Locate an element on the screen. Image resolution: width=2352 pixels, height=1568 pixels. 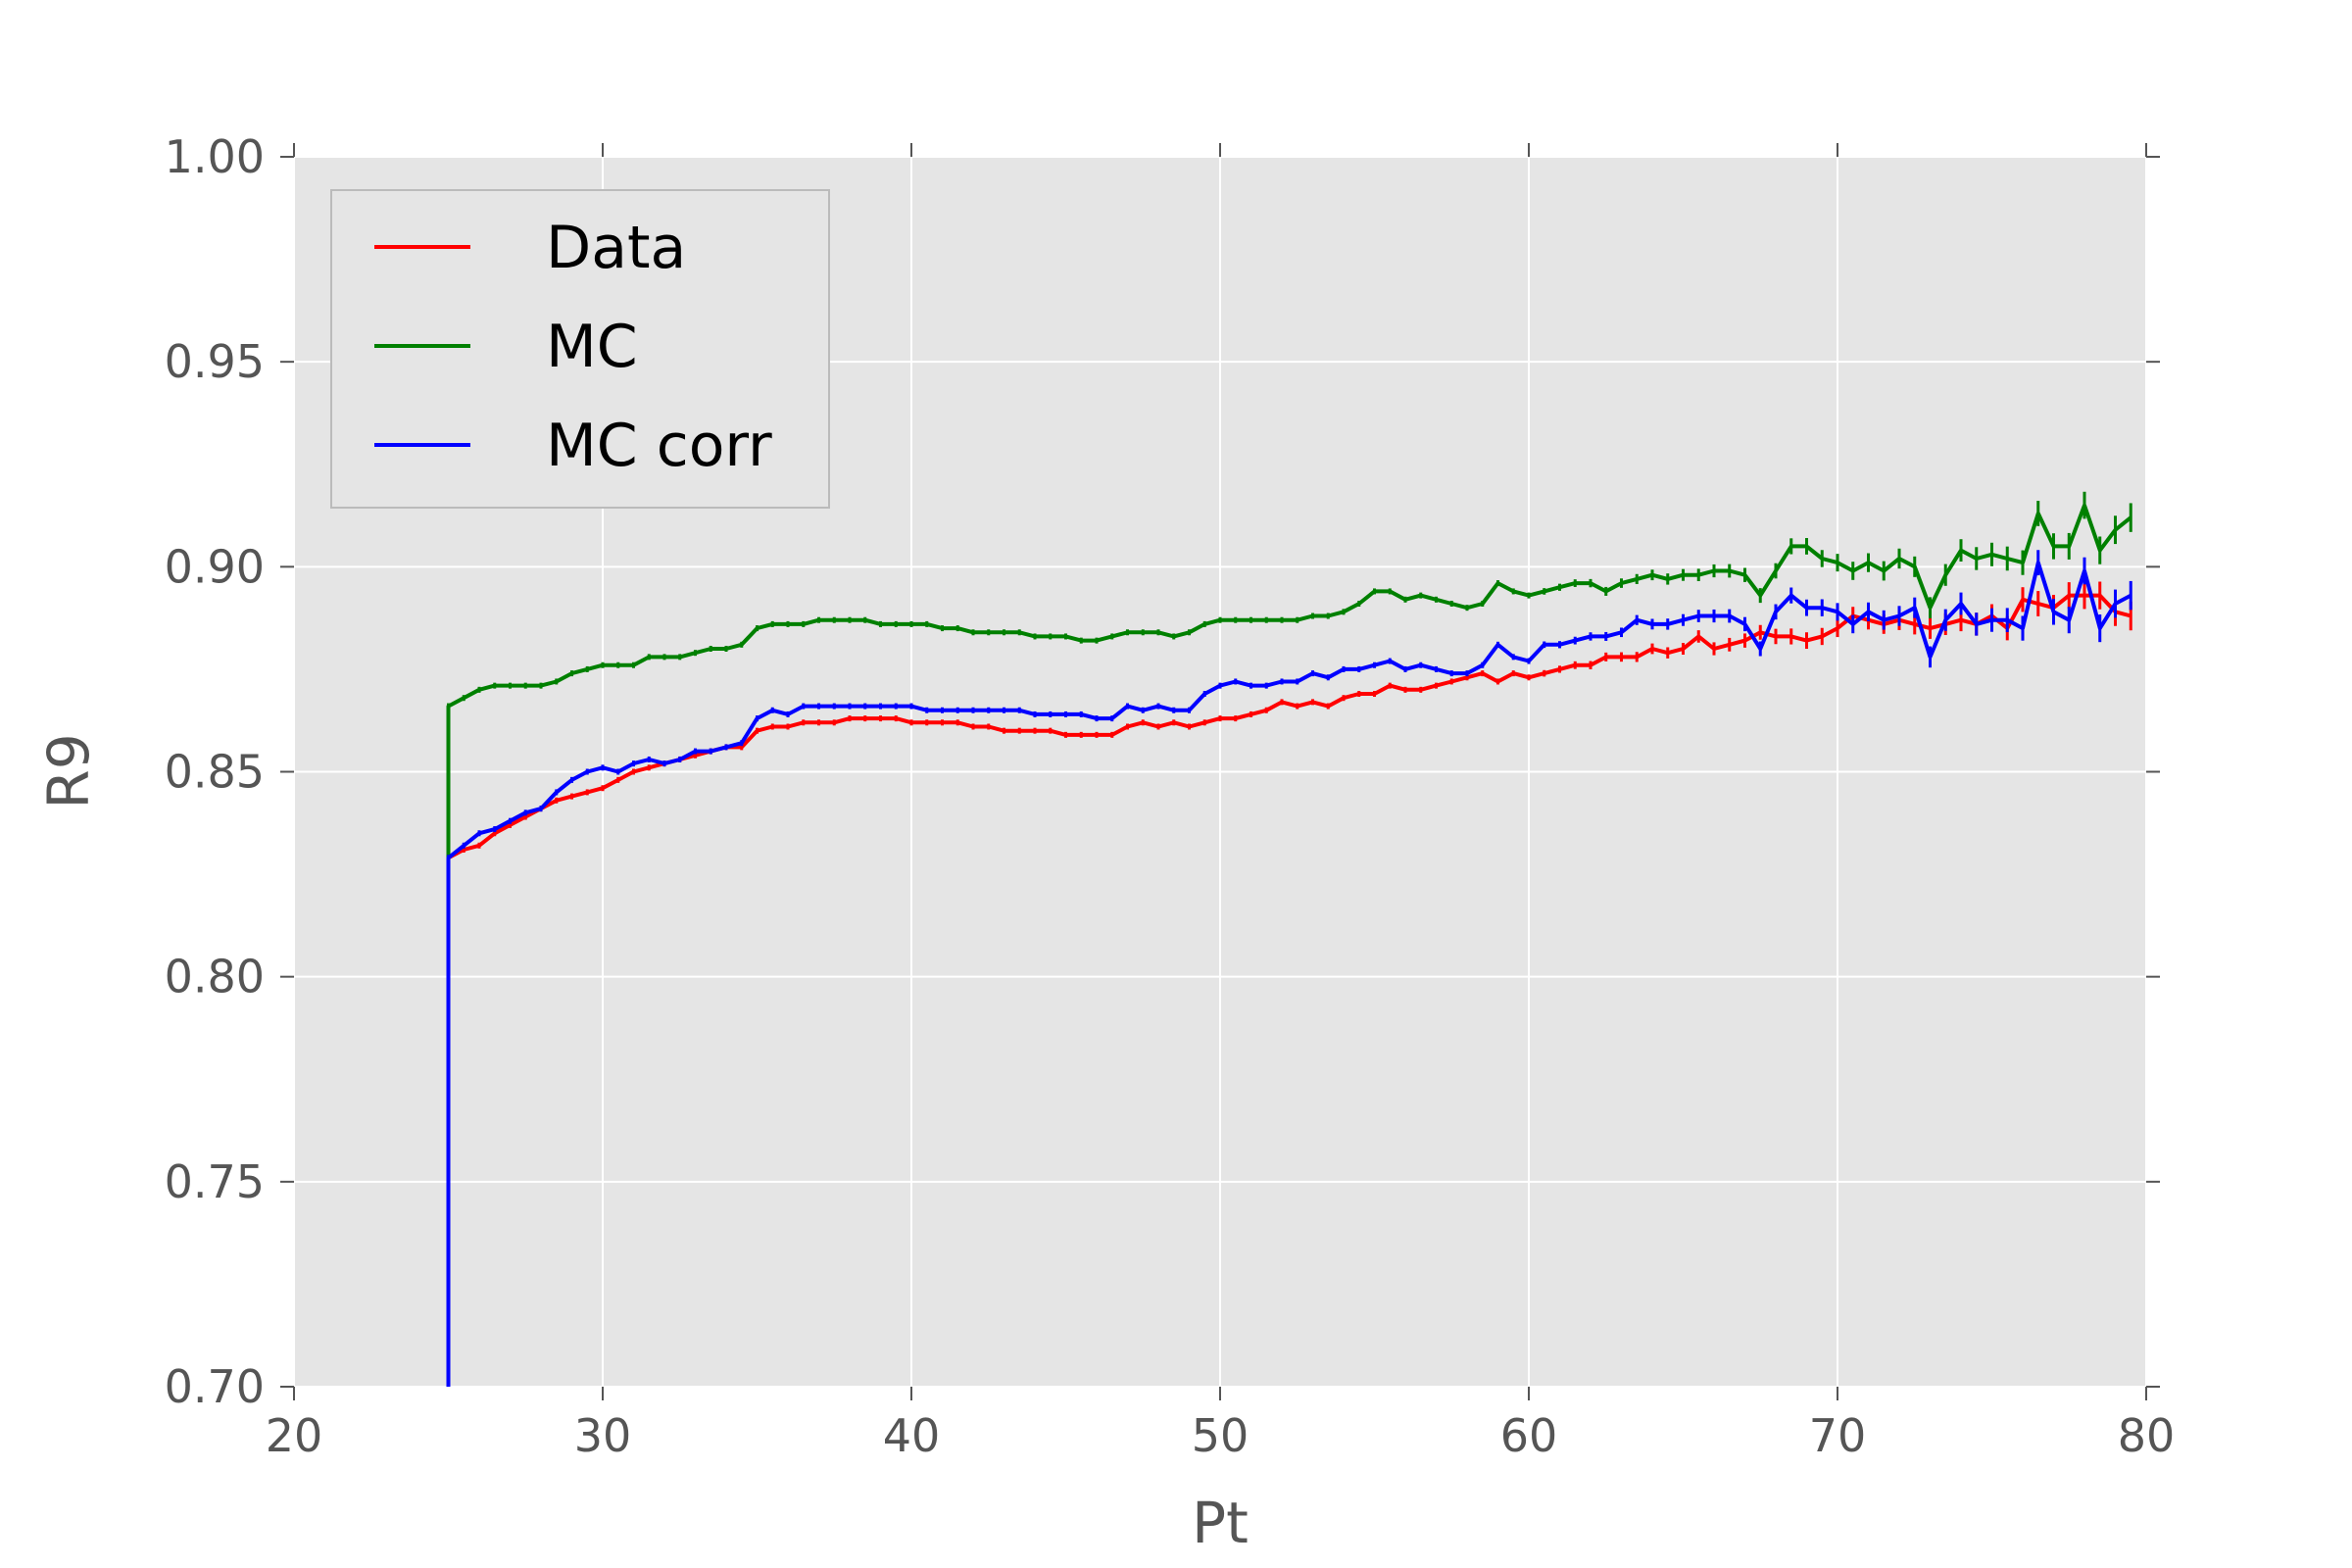
legend-box is located at coordinates (580, 349).